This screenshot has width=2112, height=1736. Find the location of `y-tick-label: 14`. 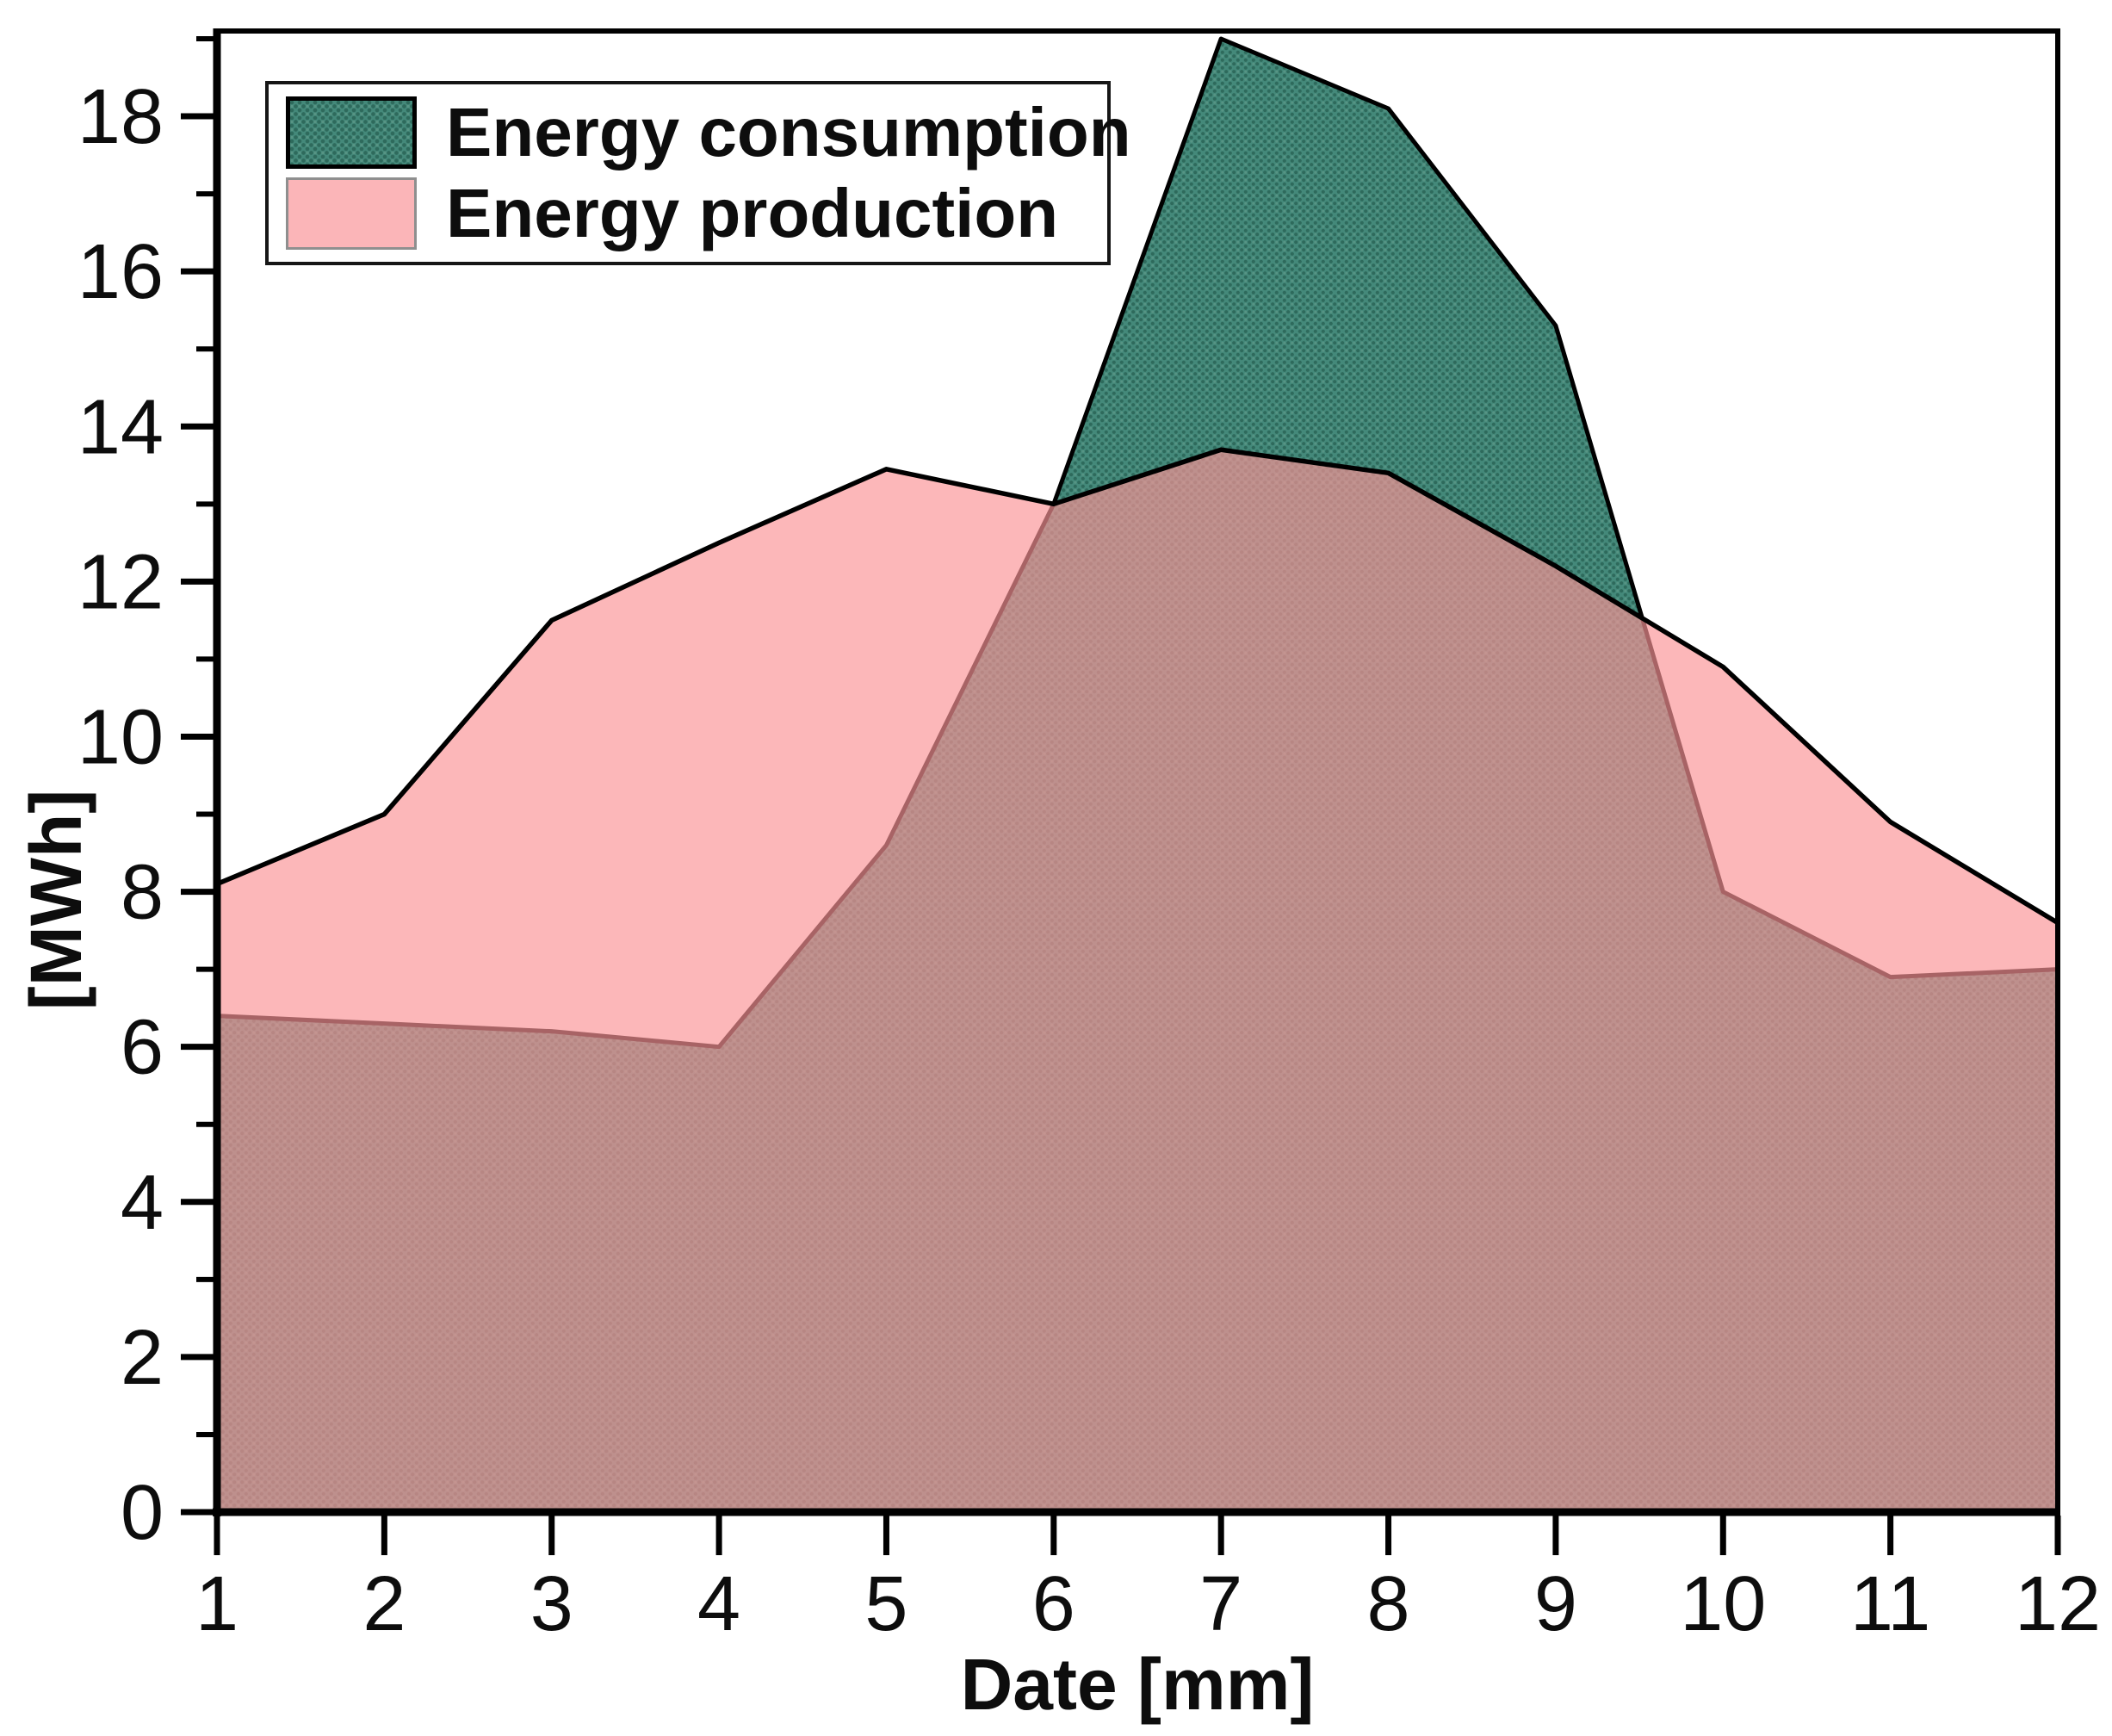

y-tick-label: 14 is located at coordinates (120, 427).